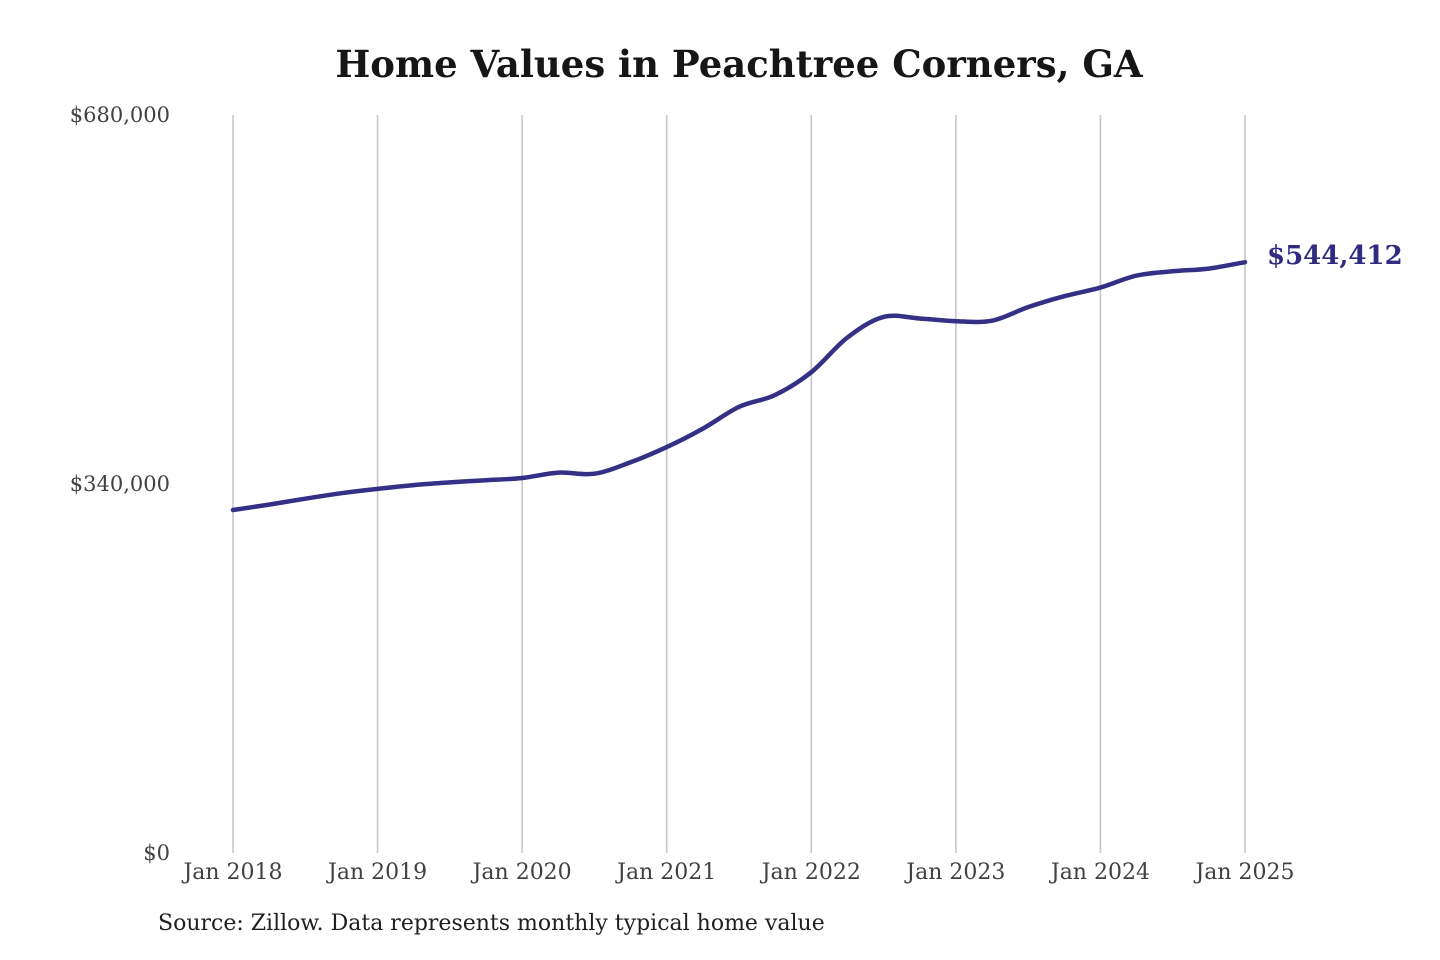 The height and width of the screenshot is (960, 1440). What do you see at coordinates (810, 872) in the screenshot?
I see `x-axis-tick-label: Jan 2022` at bounding box center [810, 872].